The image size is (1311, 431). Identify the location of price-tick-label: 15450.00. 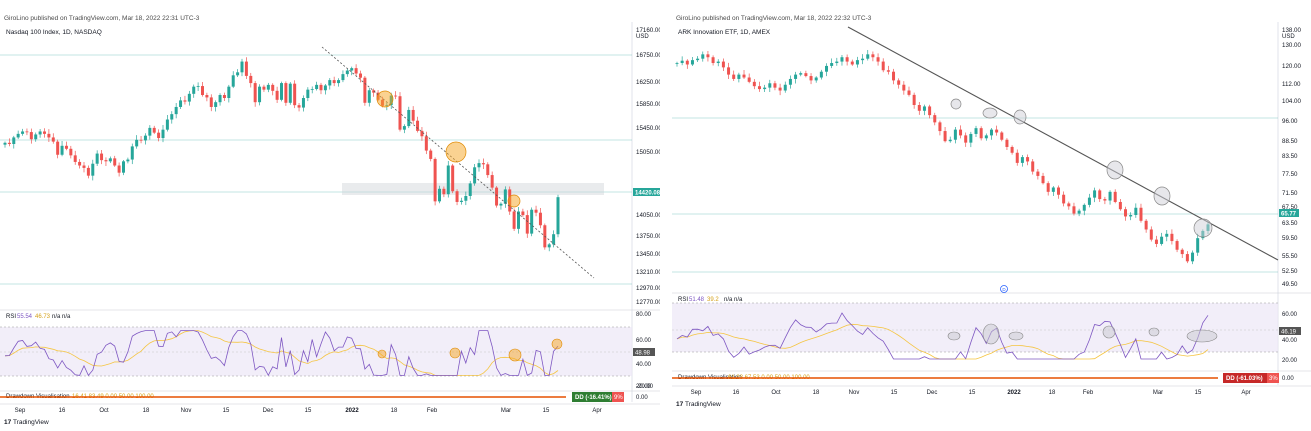
(648, 128).